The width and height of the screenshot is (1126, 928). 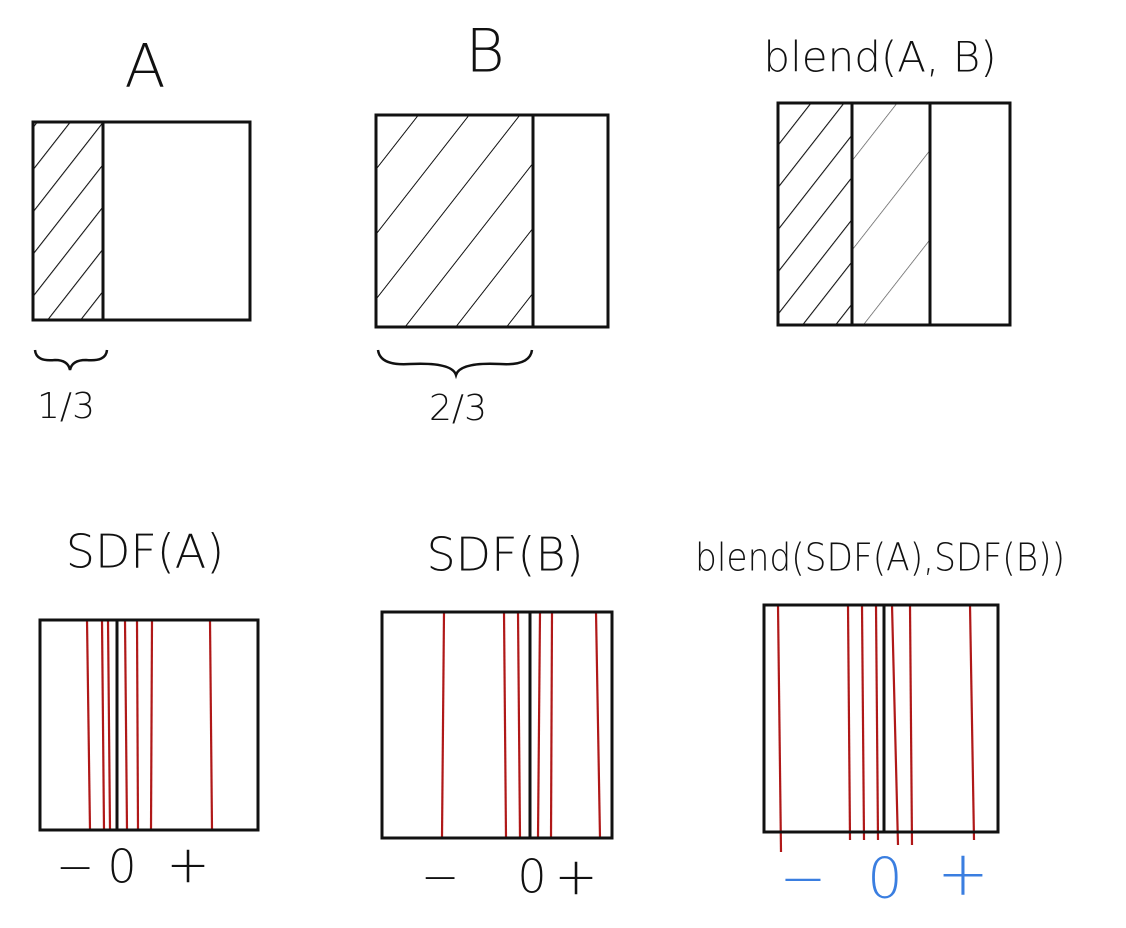 What do you see at coordinates (144, 67) in the screenshot?
I see `panel-title: A` at bounding box center [144, 67].